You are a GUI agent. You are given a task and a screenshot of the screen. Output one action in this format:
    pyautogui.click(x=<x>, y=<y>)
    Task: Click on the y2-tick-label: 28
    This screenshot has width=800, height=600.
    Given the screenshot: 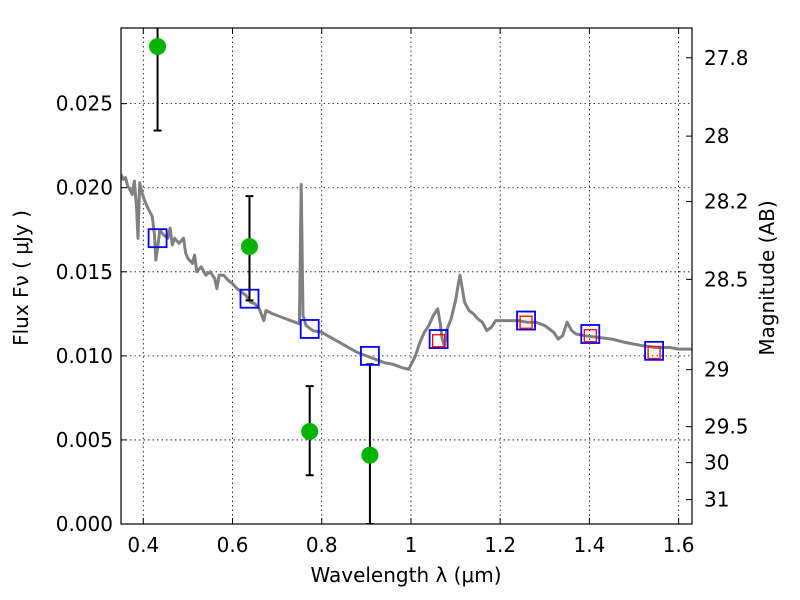 What is the action you would take?
    pyautogui.click(x=716, y=136)
    